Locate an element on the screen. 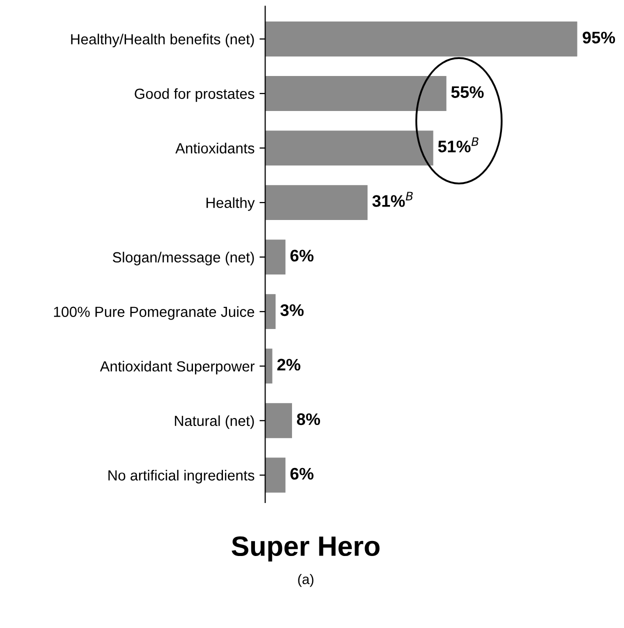  y-tick-label: 100% Pure Pomegranate Juice is located at coordinates (154, 313).